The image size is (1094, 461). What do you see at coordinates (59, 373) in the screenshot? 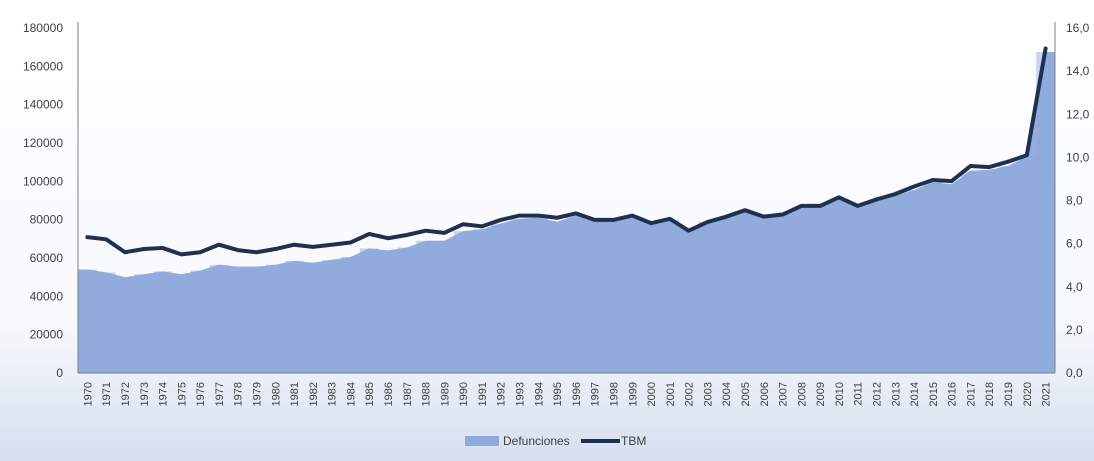
I see `y-left-tick-label: 0` at bounding box center [59, 373].